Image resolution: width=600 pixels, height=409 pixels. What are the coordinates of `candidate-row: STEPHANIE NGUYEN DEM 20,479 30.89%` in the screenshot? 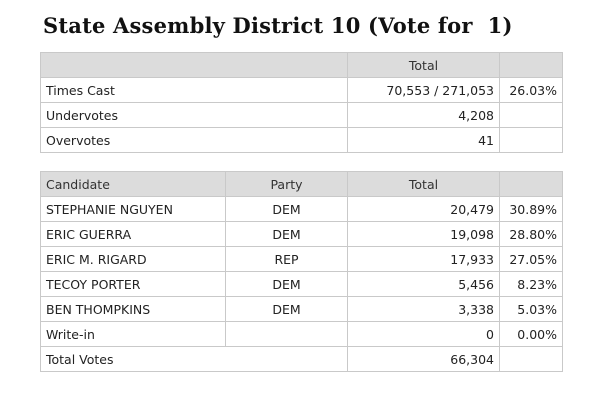 It's located at (301, 209).